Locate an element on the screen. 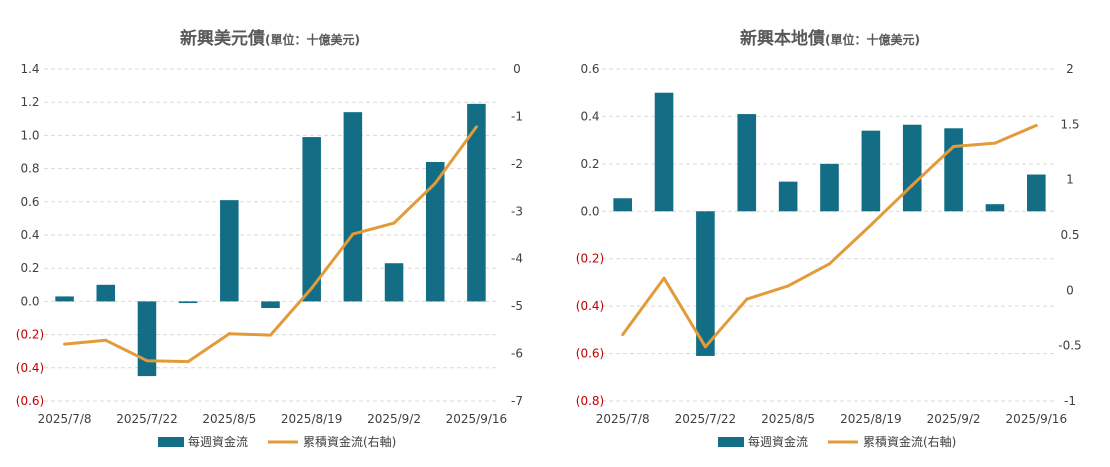  x-axis-tick-label: 2025/8/5 is located at coordinates (788, 419).